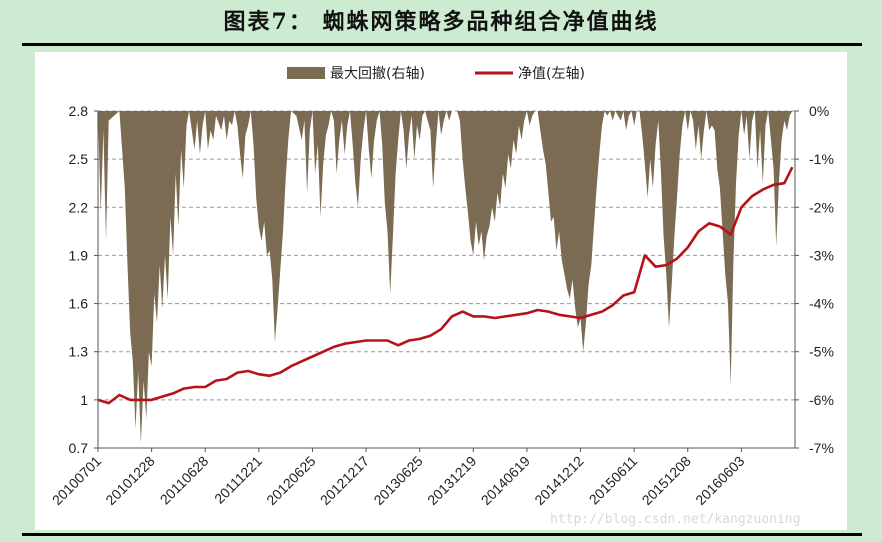  I want to click on y-right-tick-label: 0%, so click(819, 111).